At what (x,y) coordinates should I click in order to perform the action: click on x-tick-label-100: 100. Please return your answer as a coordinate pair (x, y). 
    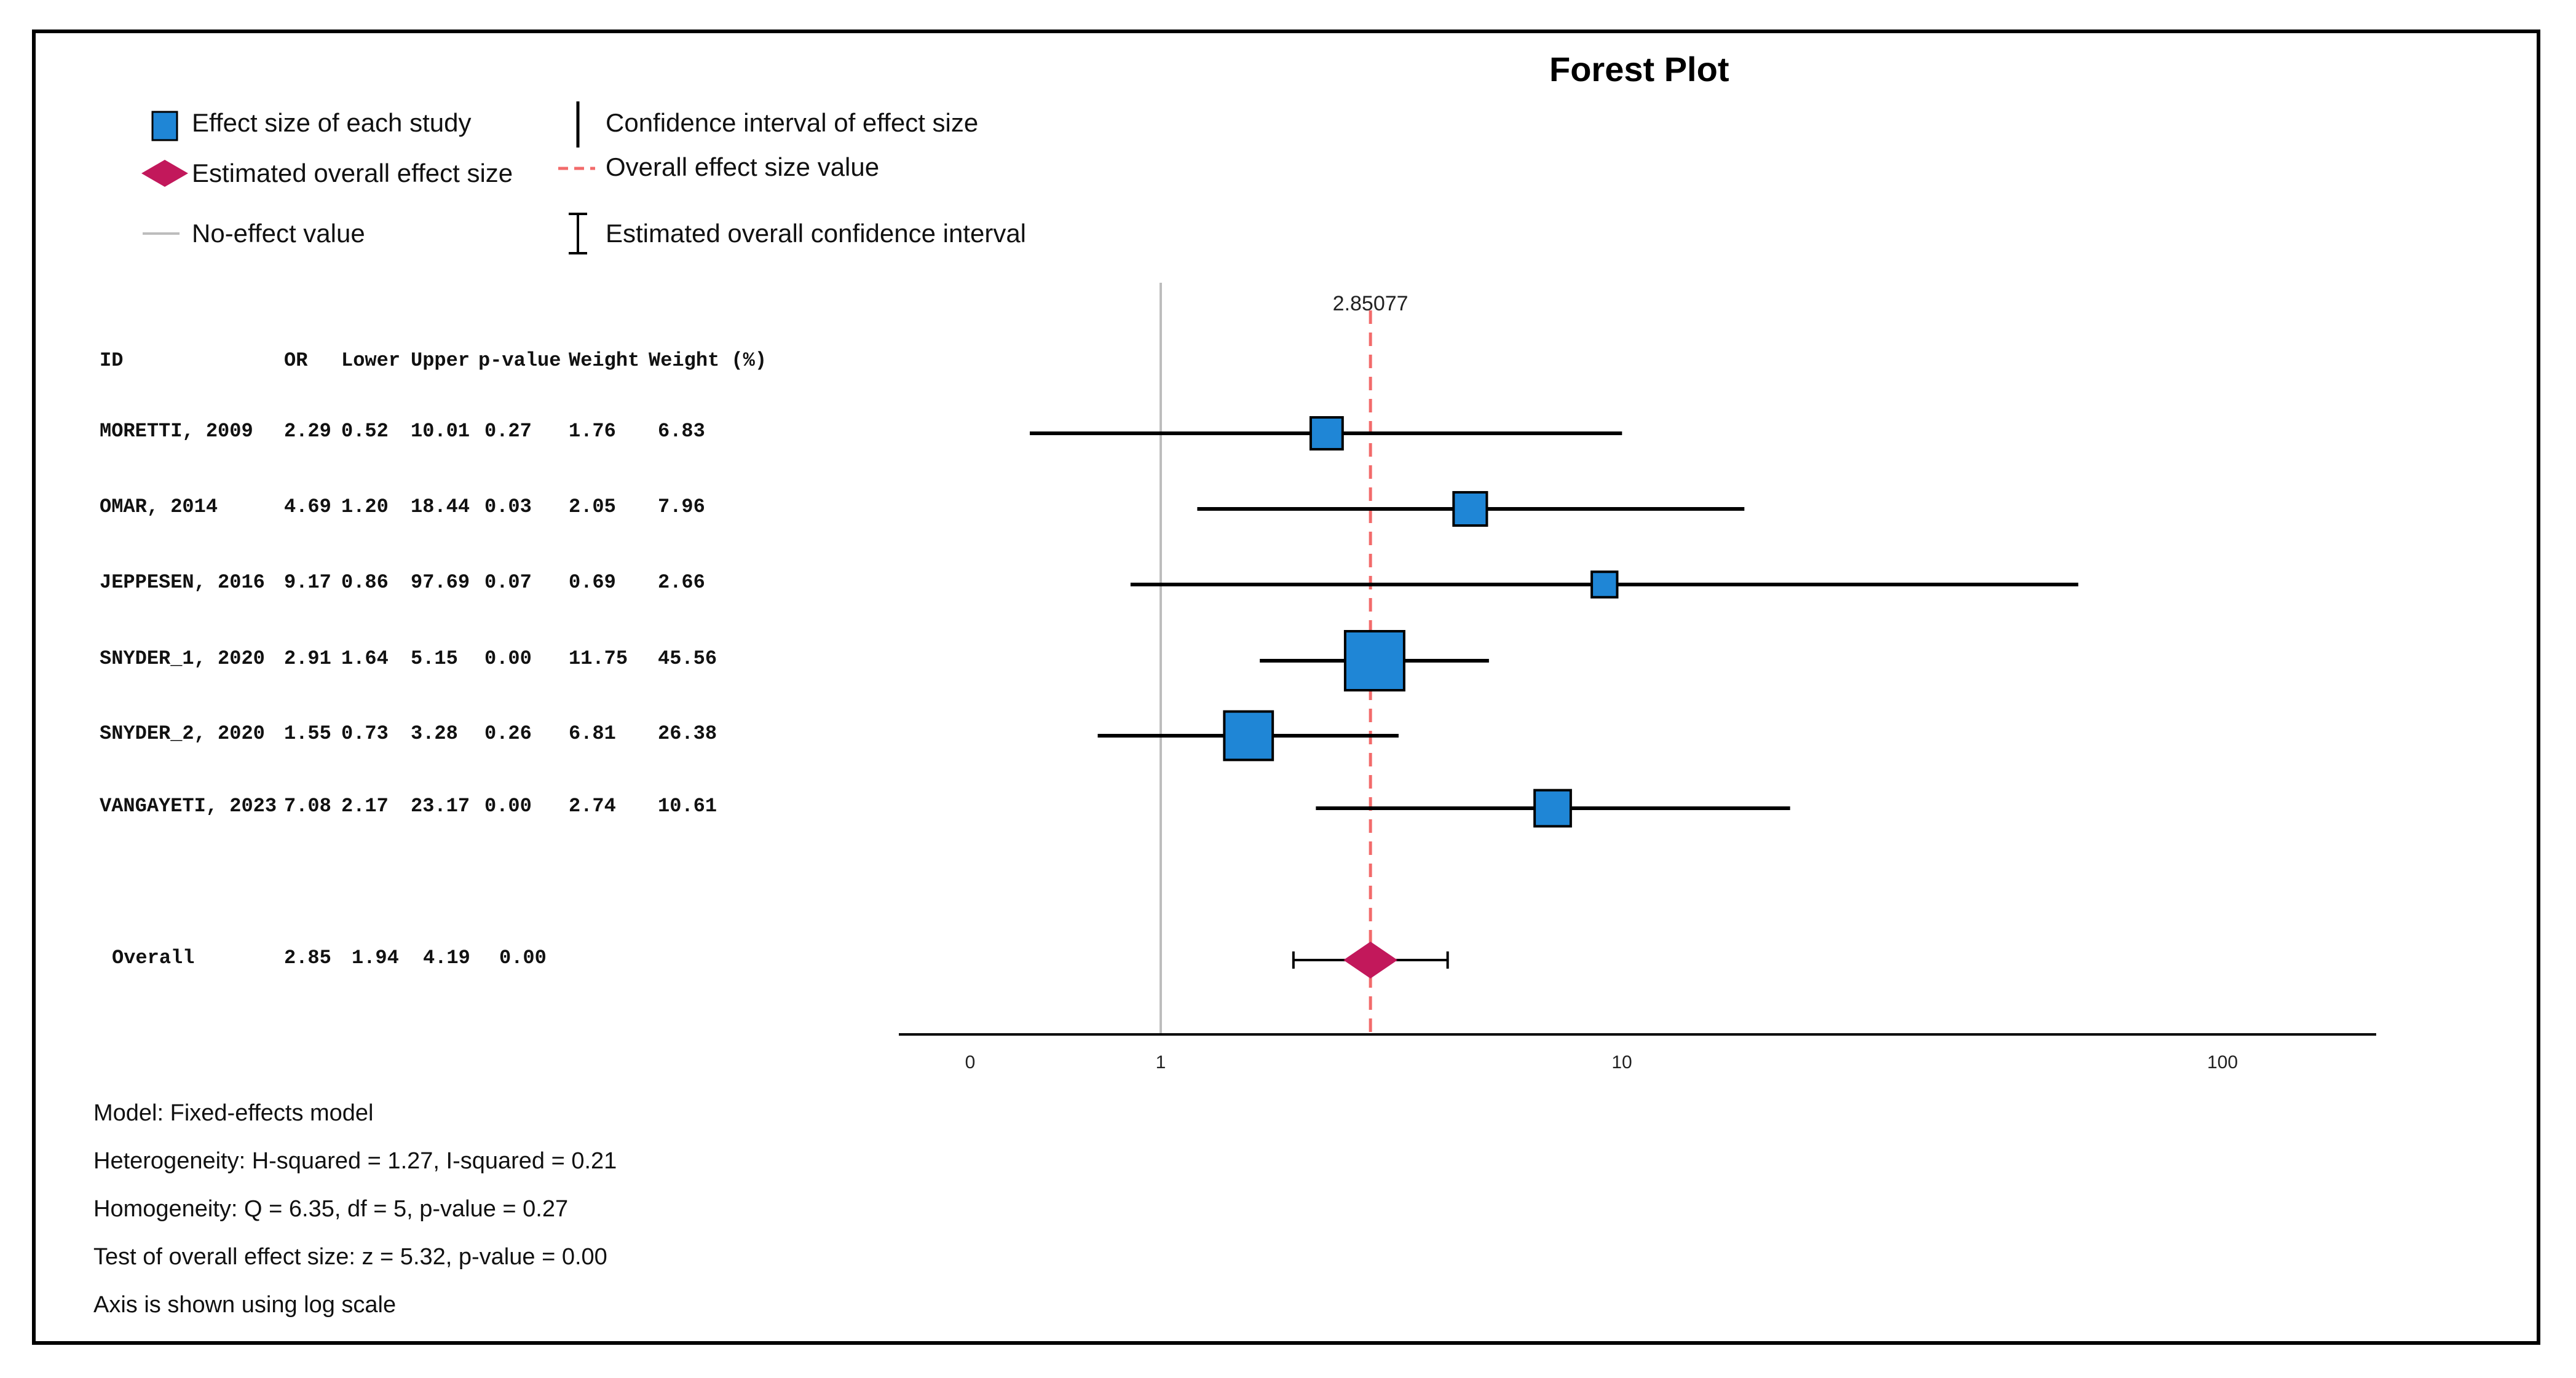
    Looking at the image, I should click on (2222, 1062).